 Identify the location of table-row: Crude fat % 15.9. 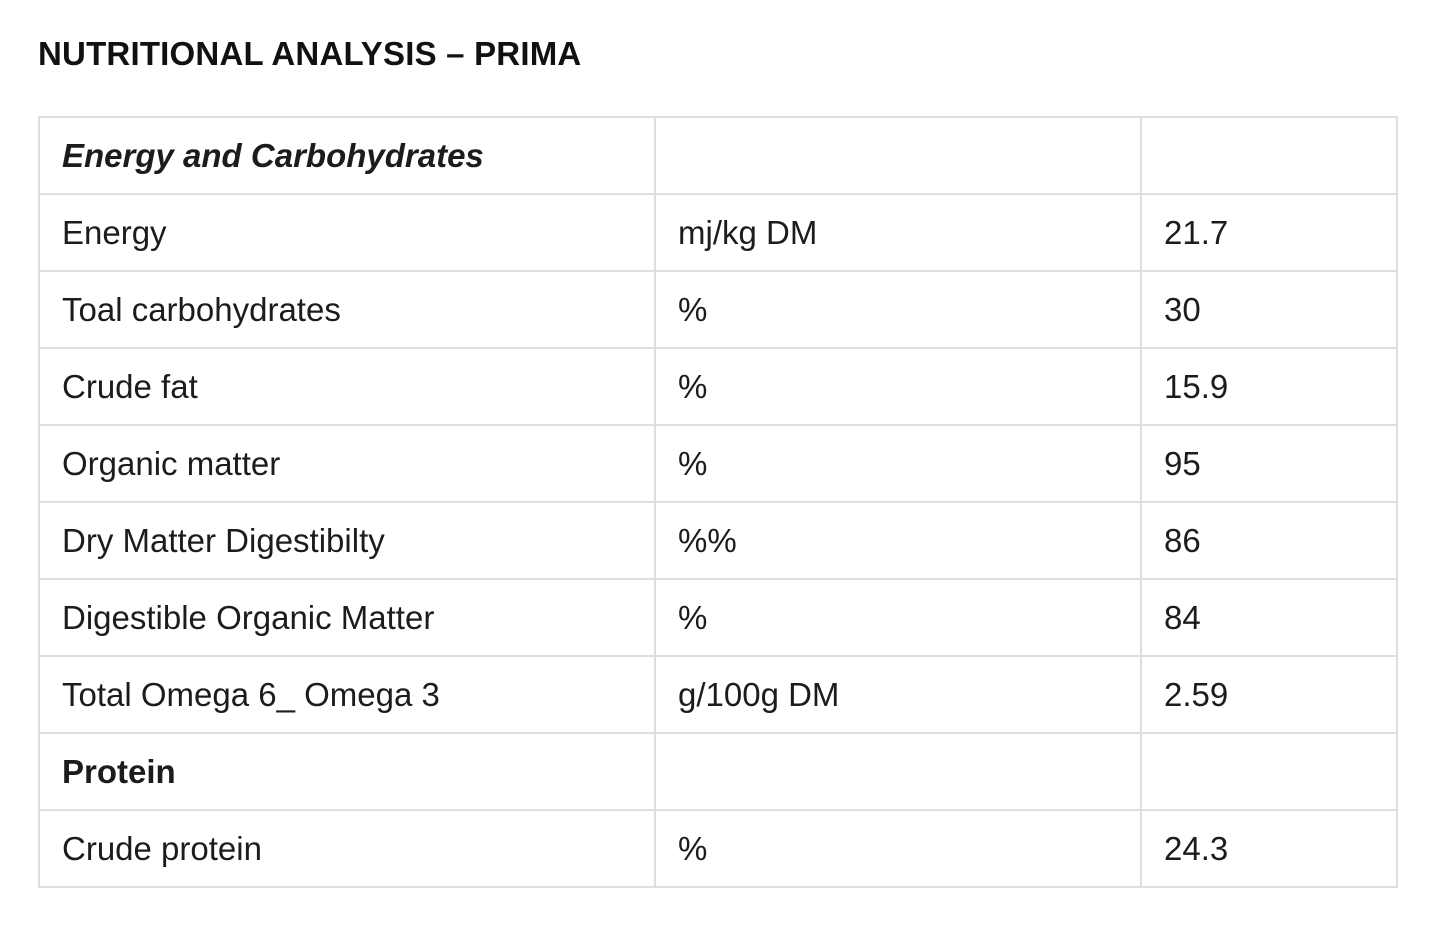
(718, 386).